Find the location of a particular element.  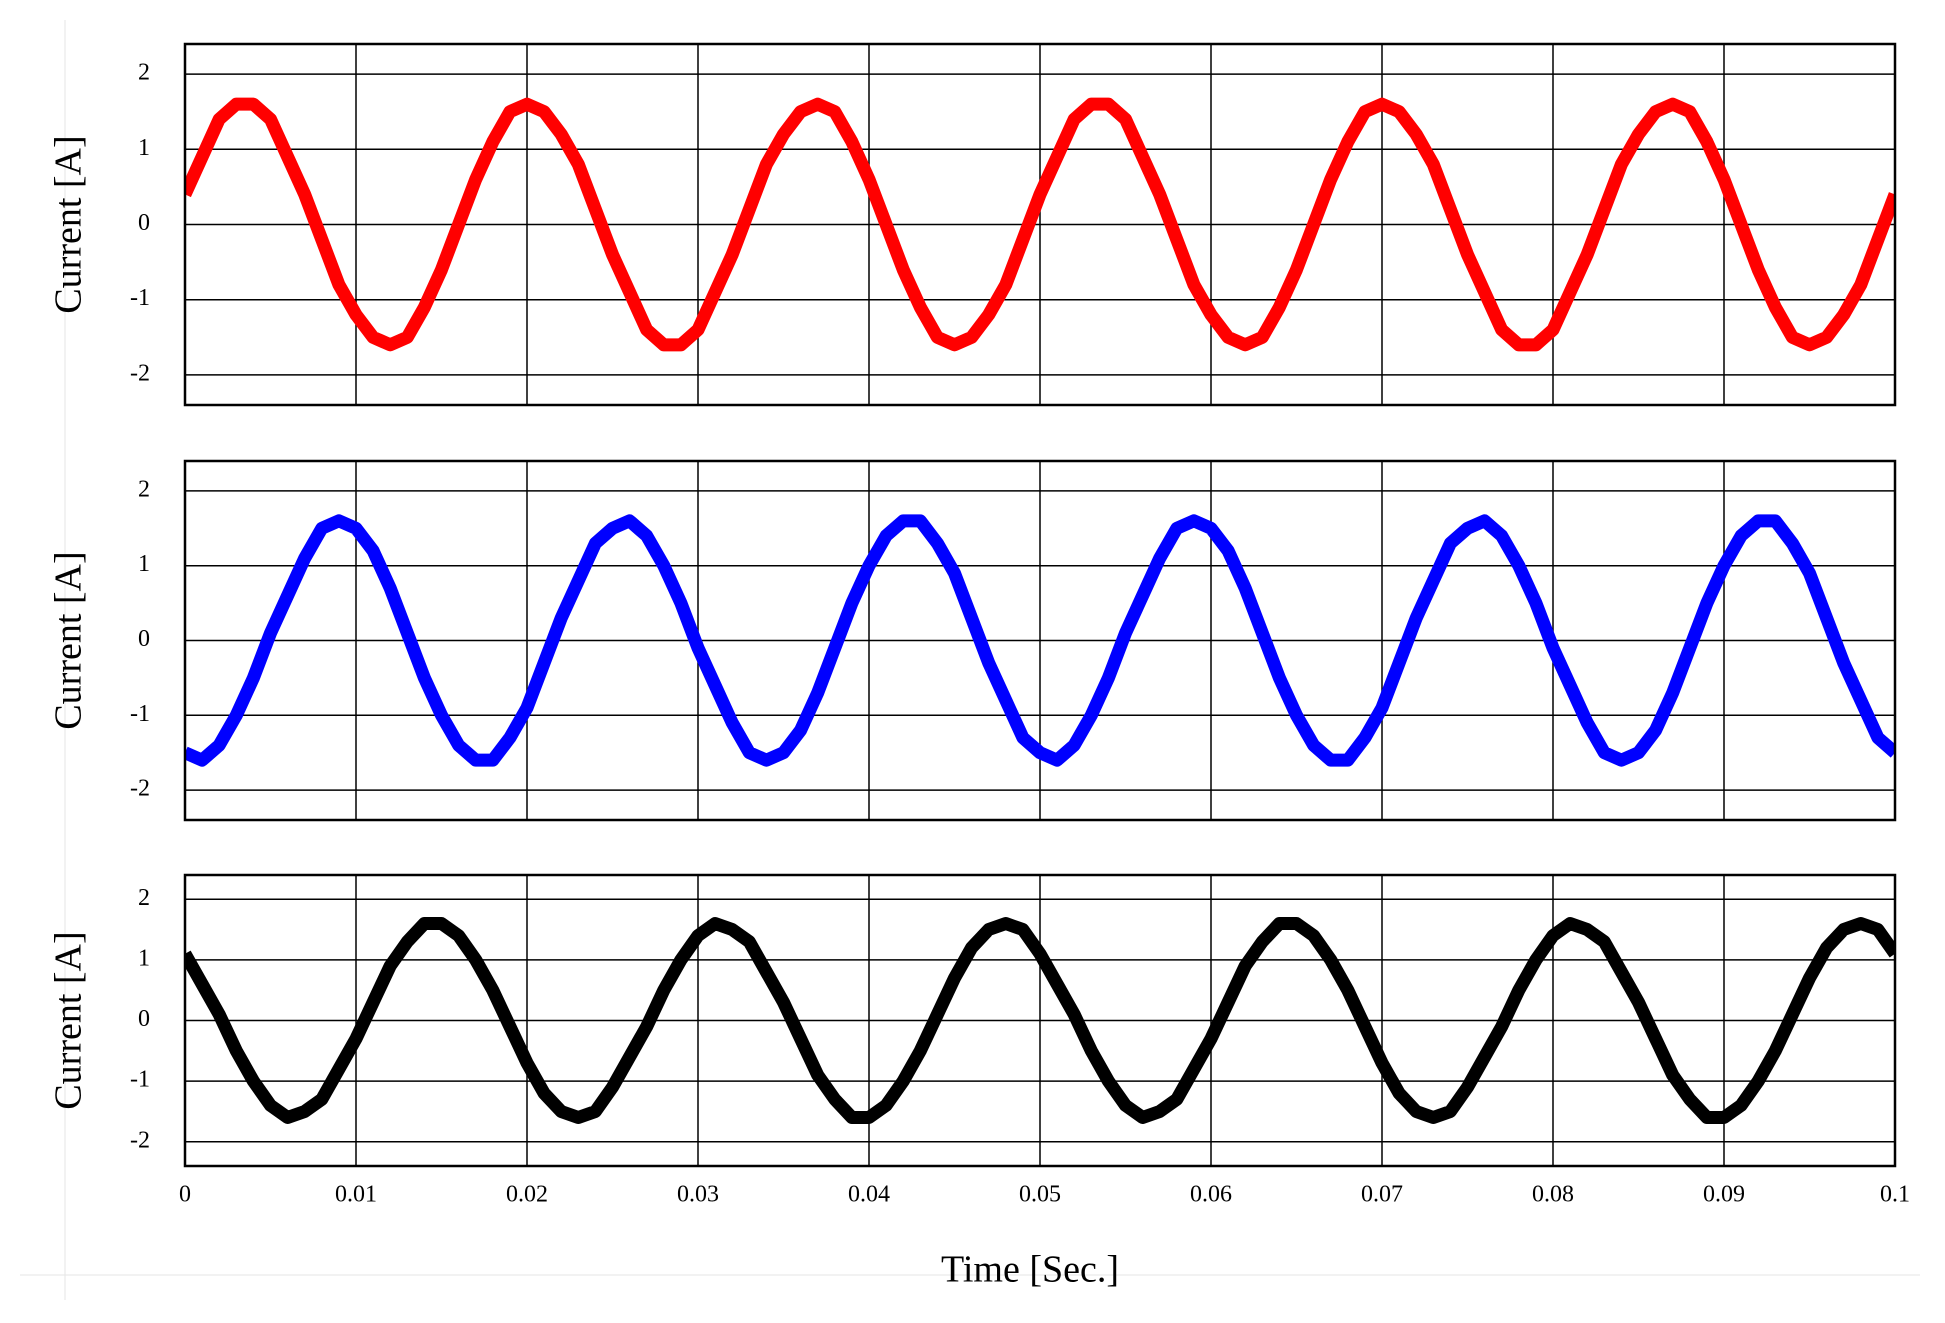

x-tick-label: 0.08 is located at coordinates (1553, 1195).